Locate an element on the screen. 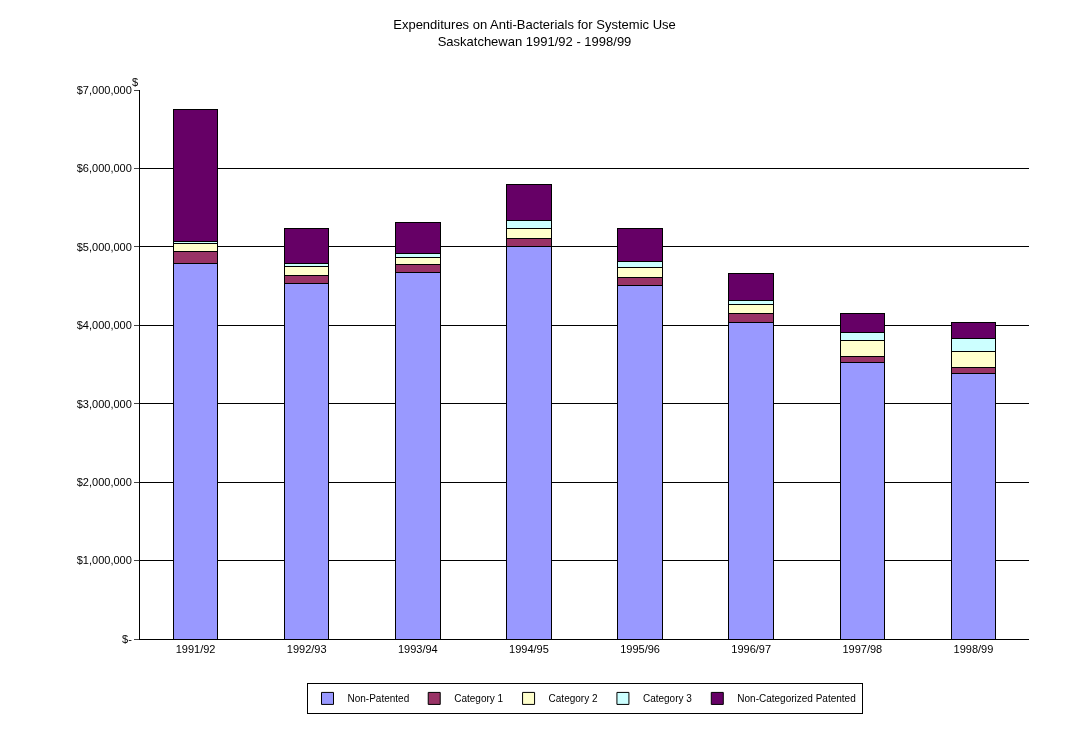  y-tick-label: $4,000,000 is located at coordinates (104, 325).